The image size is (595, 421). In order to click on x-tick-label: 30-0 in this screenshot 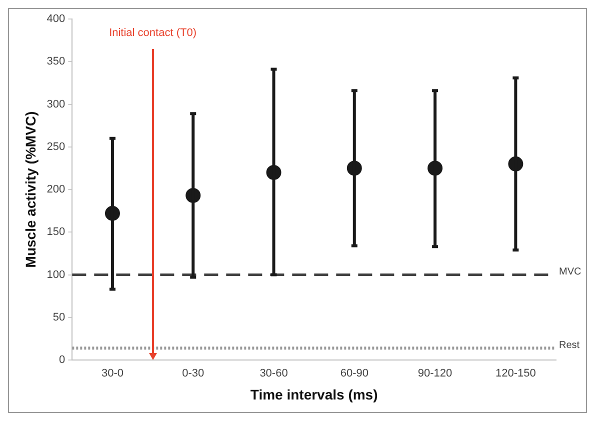, I will do `click(112, 374)`.